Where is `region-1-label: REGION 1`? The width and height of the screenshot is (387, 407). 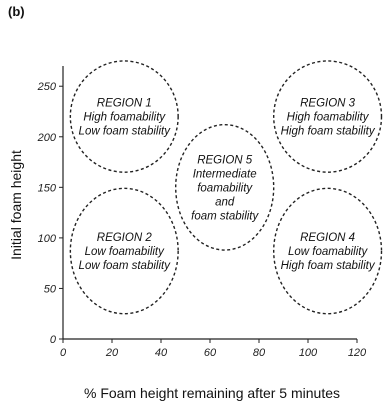 region-1-label: REGION 1 is located at coordinates (124, 104).